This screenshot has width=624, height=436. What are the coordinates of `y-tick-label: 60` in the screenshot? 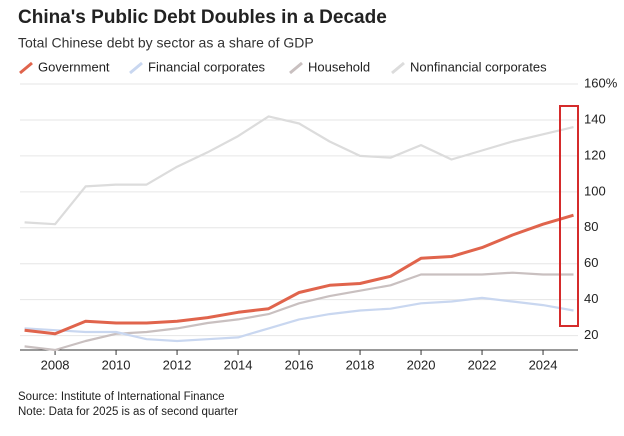 It's located at (591, 262).